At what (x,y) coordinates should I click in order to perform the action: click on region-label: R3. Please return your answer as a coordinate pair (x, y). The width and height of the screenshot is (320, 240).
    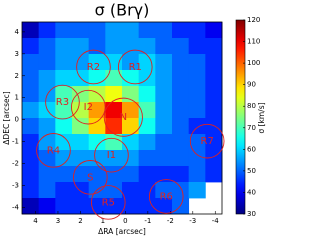
    Looking at the image, I should click on (62, 102).